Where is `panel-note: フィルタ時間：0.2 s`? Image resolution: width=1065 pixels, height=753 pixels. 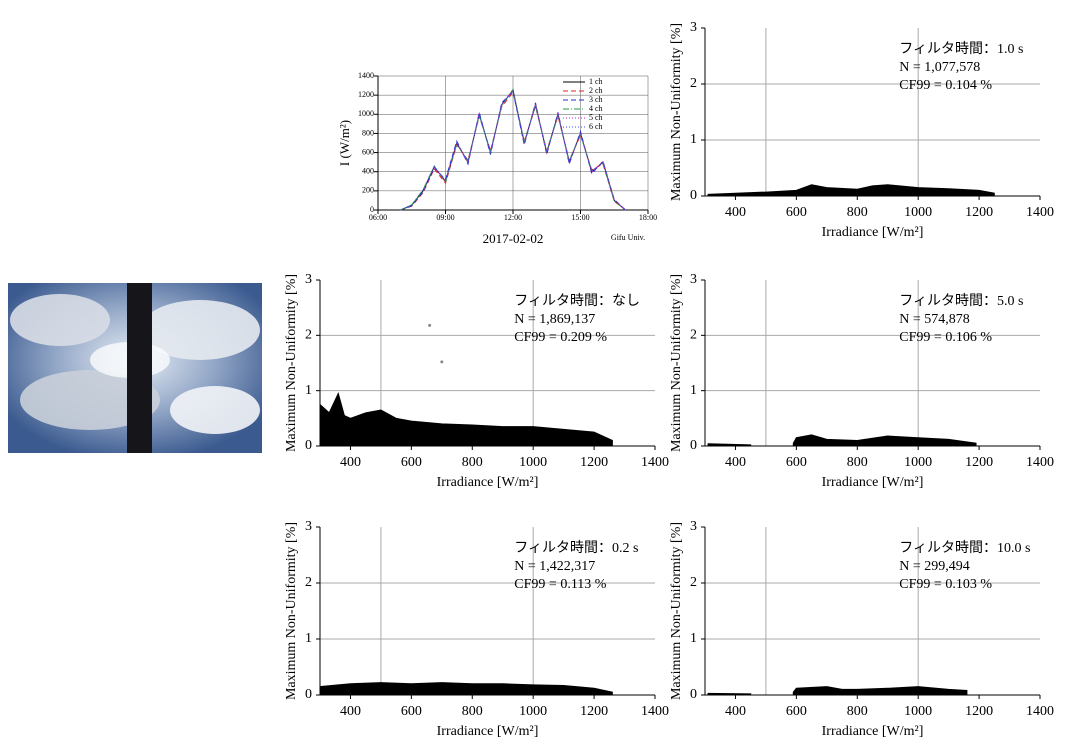
panel-note: フィルタ時間：0.2 s is located at coordinates (576, 548).